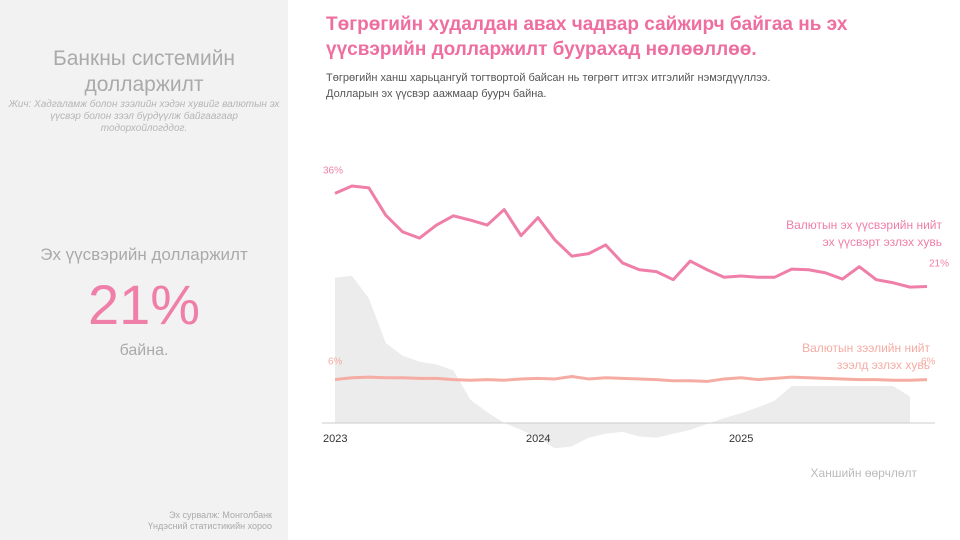 The image size is (960, 540). I want to click on data-label: 21%, so click(939, 264).